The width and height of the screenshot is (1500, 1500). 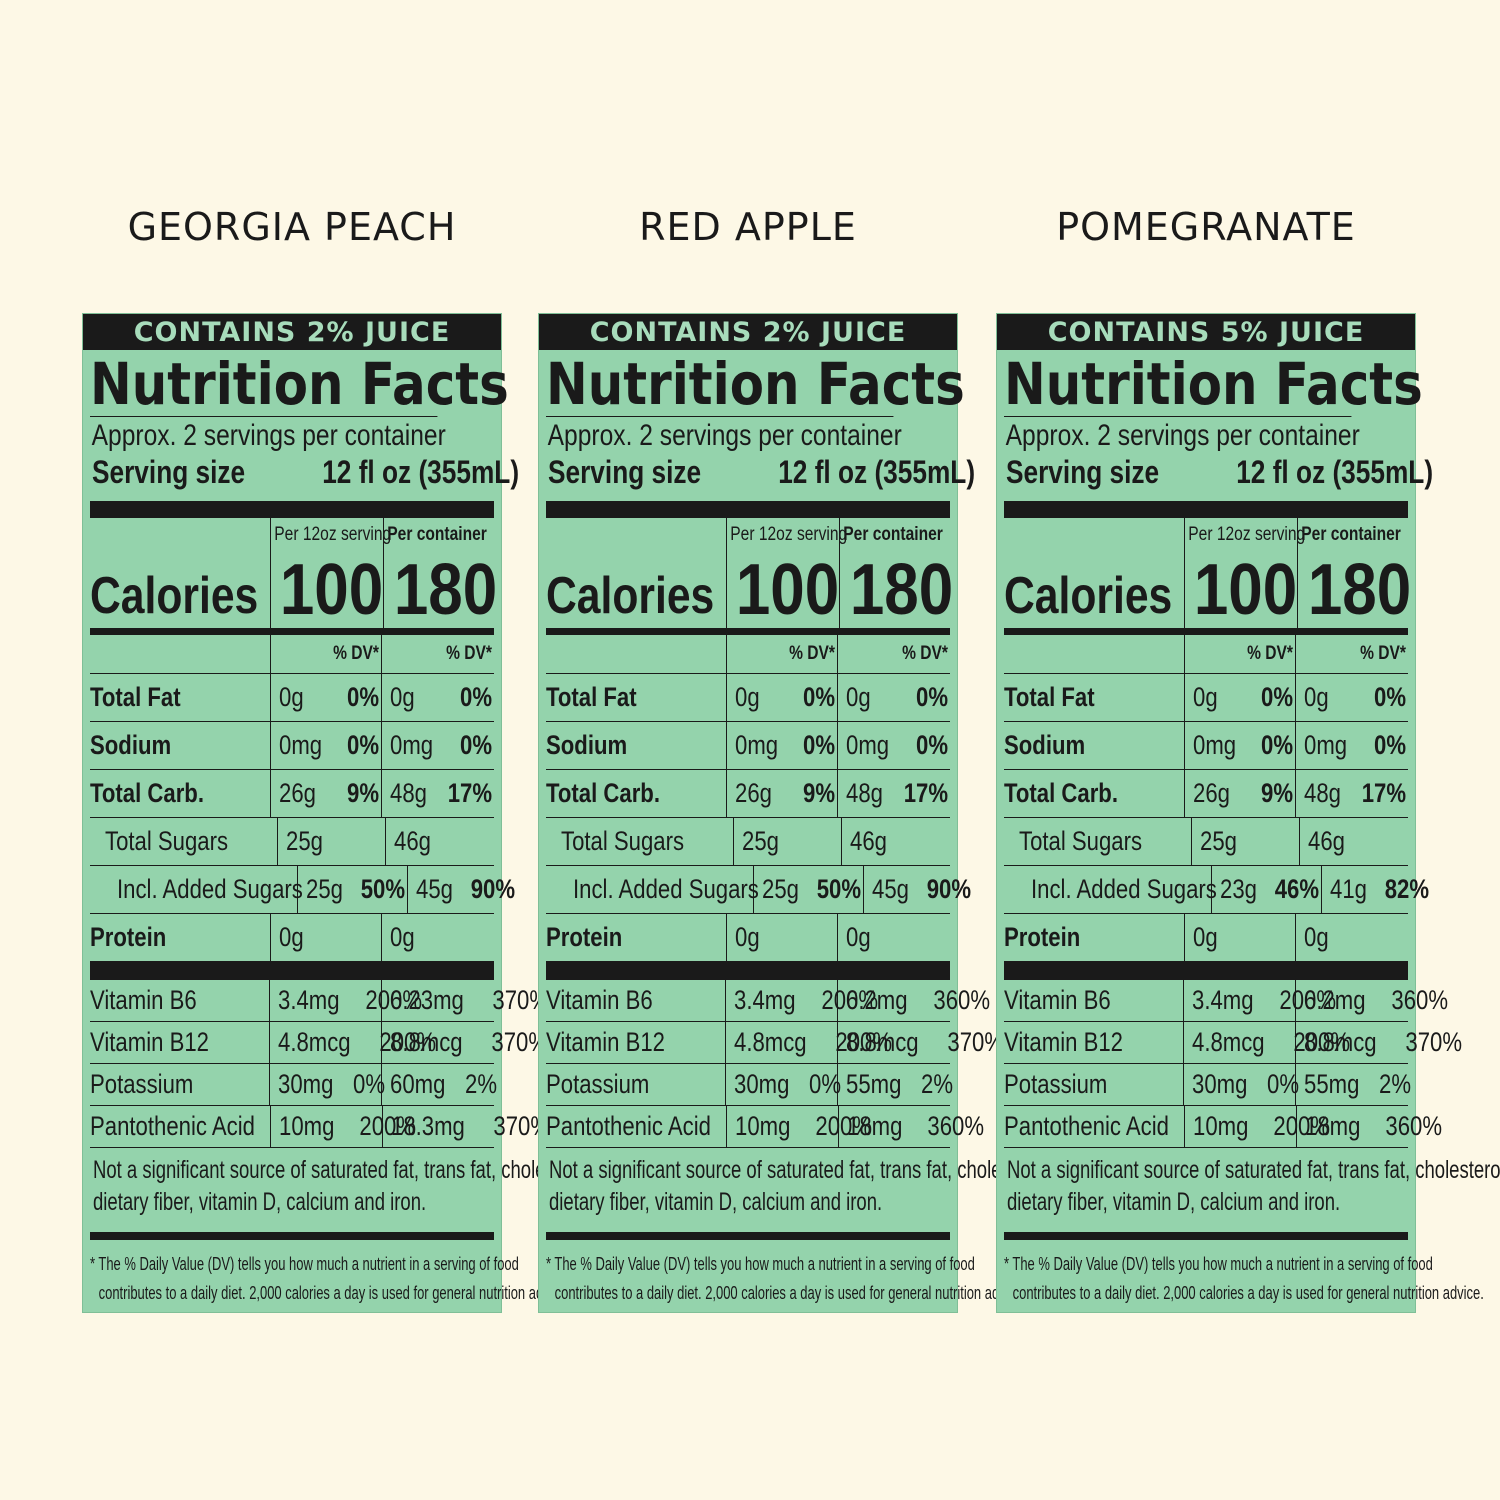 I want to click on vitamin-row: Pantothenic Acid 10mg 200% 18mg 360%, so click(x=765, y=1127).